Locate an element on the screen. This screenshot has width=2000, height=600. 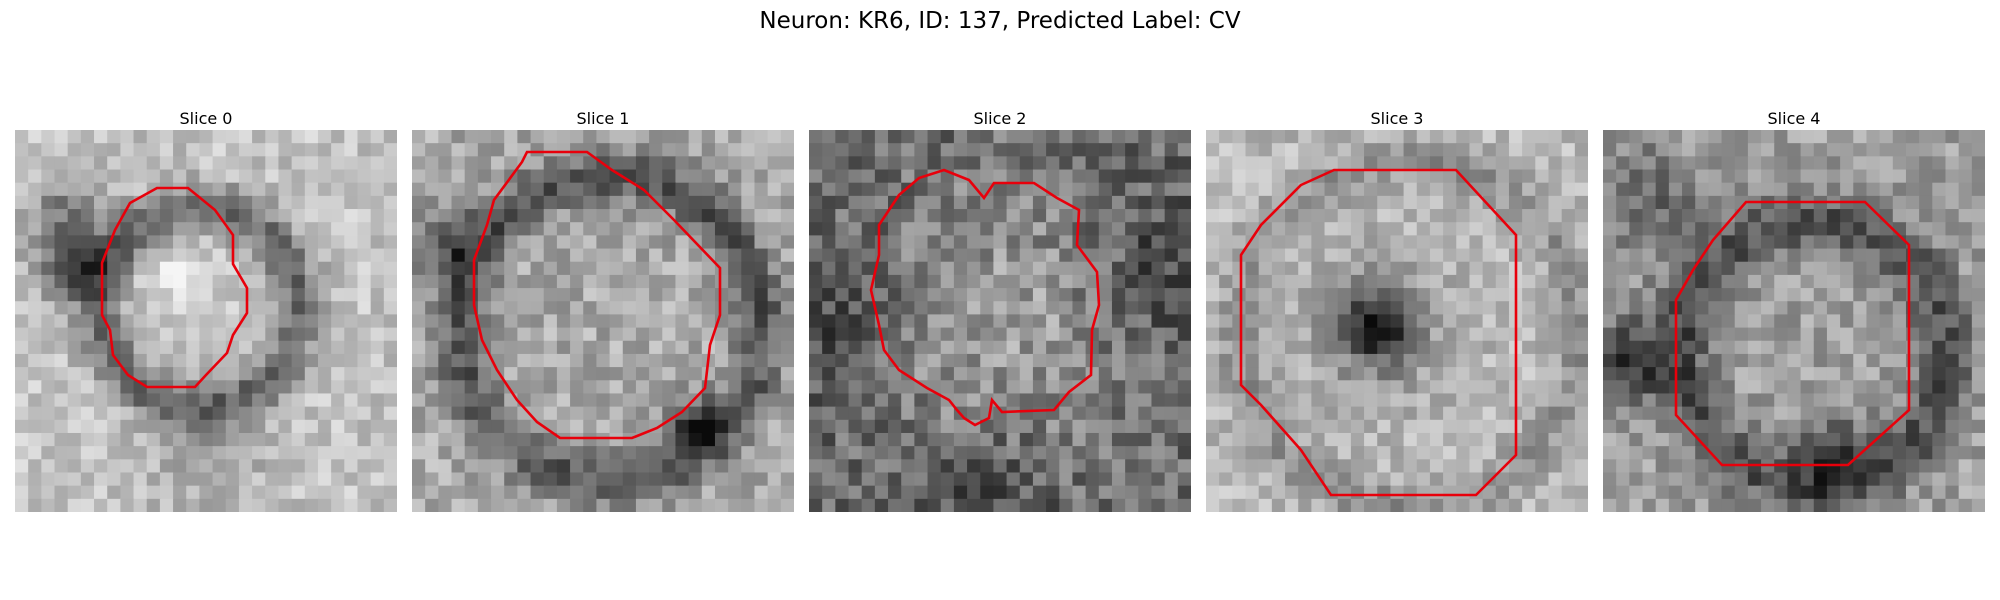
slice-panel-4: Slice 4 is located at coordinates (1794, 310).